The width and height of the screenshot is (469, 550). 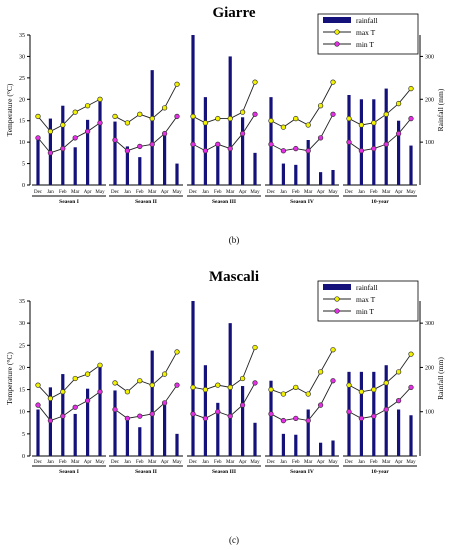 What do you see at coordinates (22, 302) in the screenshot?
I see `left-tick-label: 35` at bounding box center [22, 302].